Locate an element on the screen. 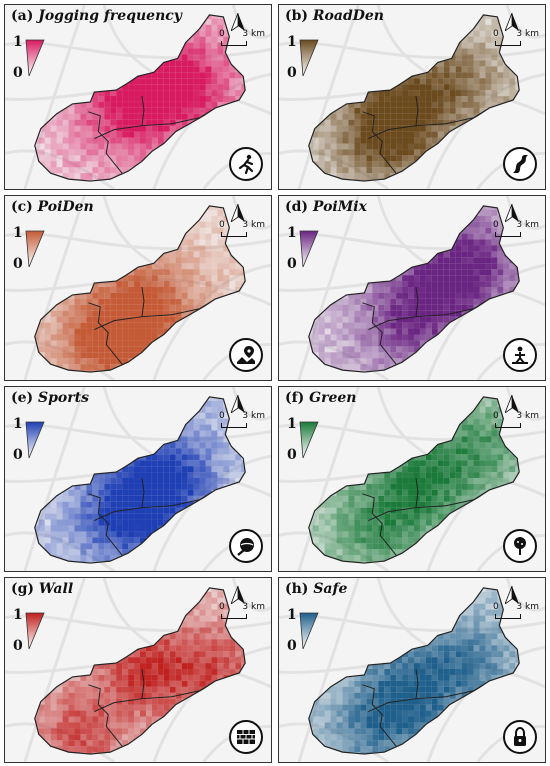 The height and width of the screenshot is (766, 550). map-panel-wall: (g) Wall 1 0 0 3 km is located at coordinates (138, 670).